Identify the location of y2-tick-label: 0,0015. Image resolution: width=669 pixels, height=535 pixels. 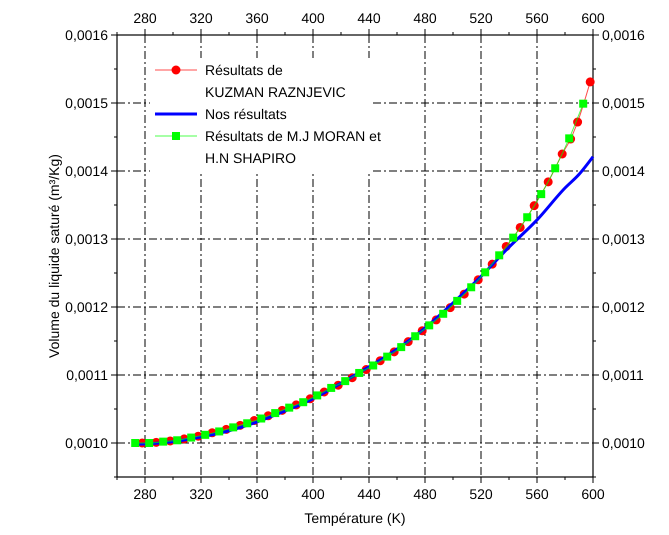
(624, 102).